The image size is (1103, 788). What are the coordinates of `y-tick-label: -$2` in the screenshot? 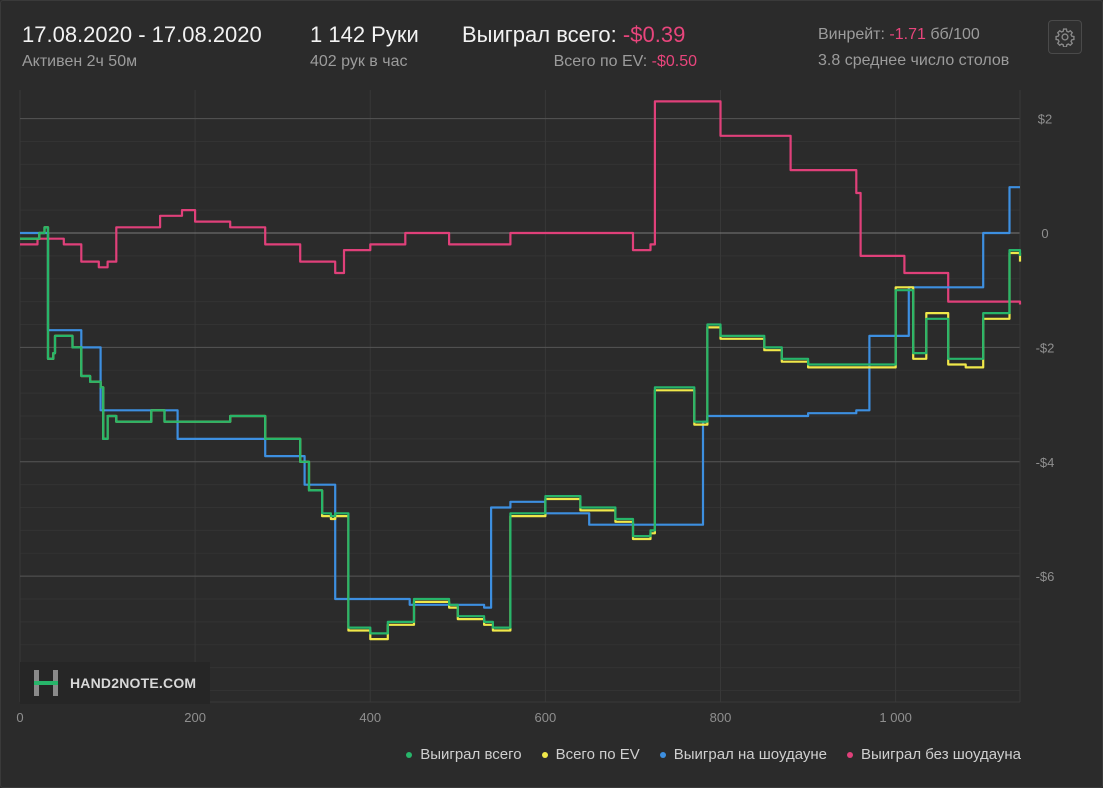 It's located at (1045, 347).